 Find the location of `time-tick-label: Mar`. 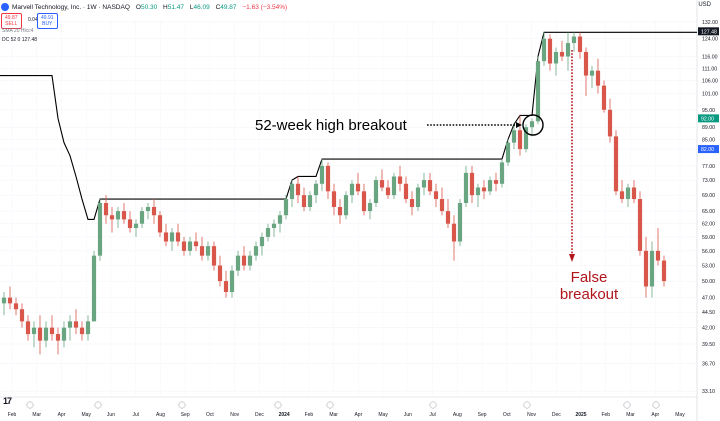

time-tick-label: Mar is located at coordinates (630, 415).